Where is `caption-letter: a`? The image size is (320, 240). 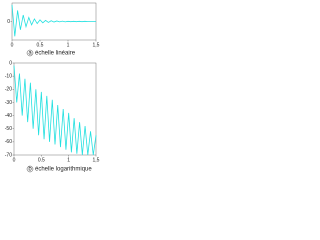
caption-letter: a is located at coordinates (30, 54).